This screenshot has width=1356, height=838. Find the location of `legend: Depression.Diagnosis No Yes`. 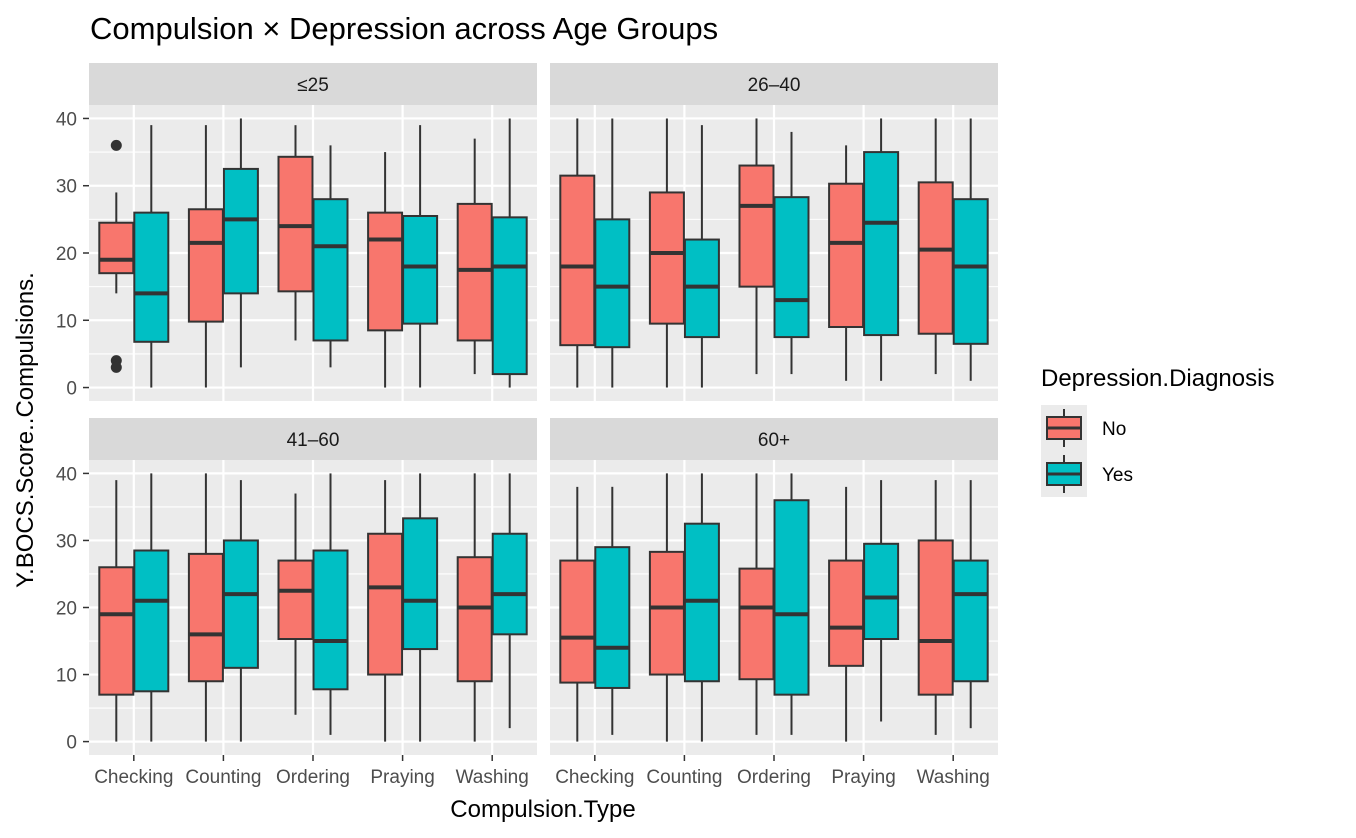

legend: Depression.Diagnosis No Yes is located at coordinates (1157, 431).